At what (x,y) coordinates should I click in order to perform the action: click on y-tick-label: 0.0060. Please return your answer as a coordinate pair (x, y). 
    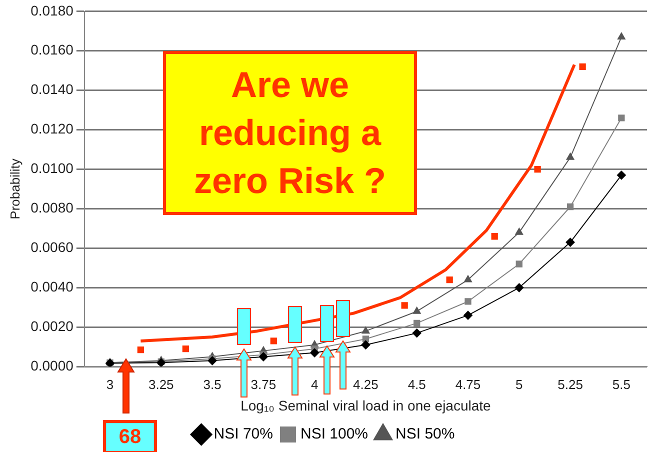
    Looking at the image, I should click on (52, 247).